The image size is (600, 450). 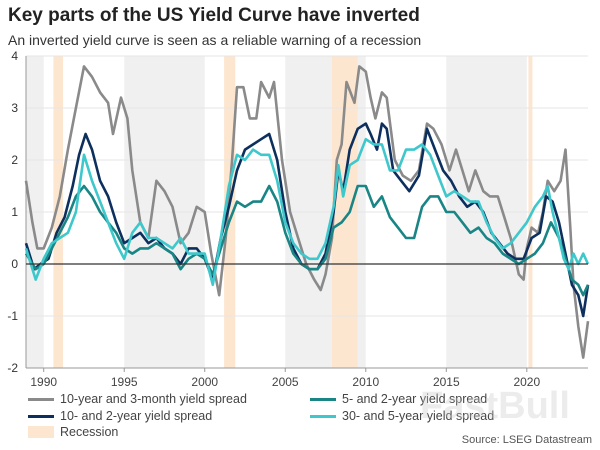 I want to click on x-tick-label: 2000, so click(x=204, y=382).